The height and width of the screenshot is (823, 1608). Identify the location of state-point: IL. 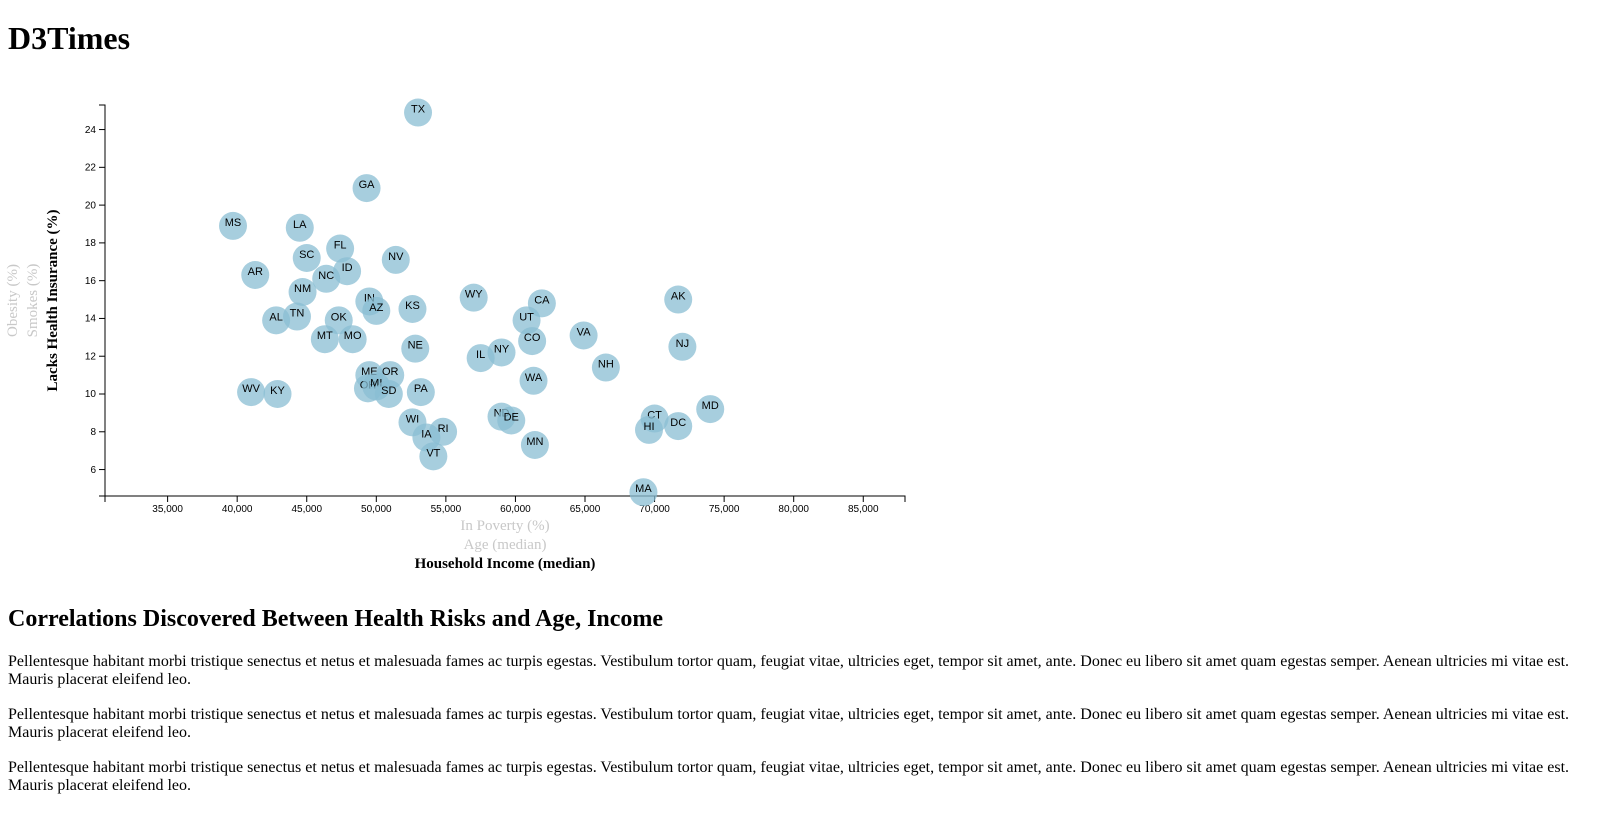
(480, 358).